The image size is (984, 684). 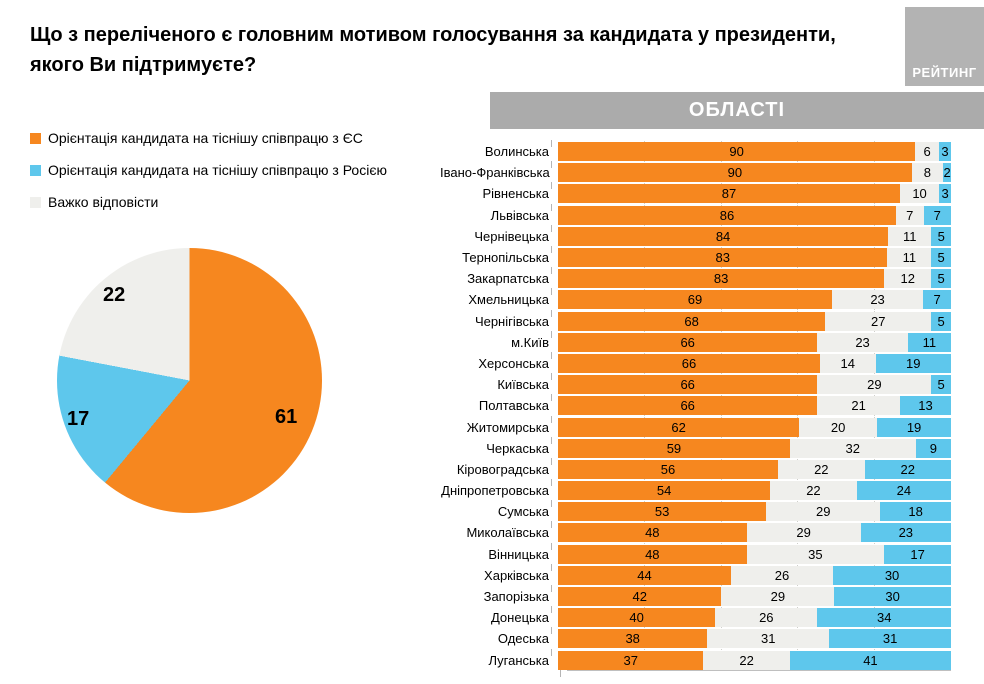 I want to click on bar-segment-ru: 41, so click(x=870, y=660).